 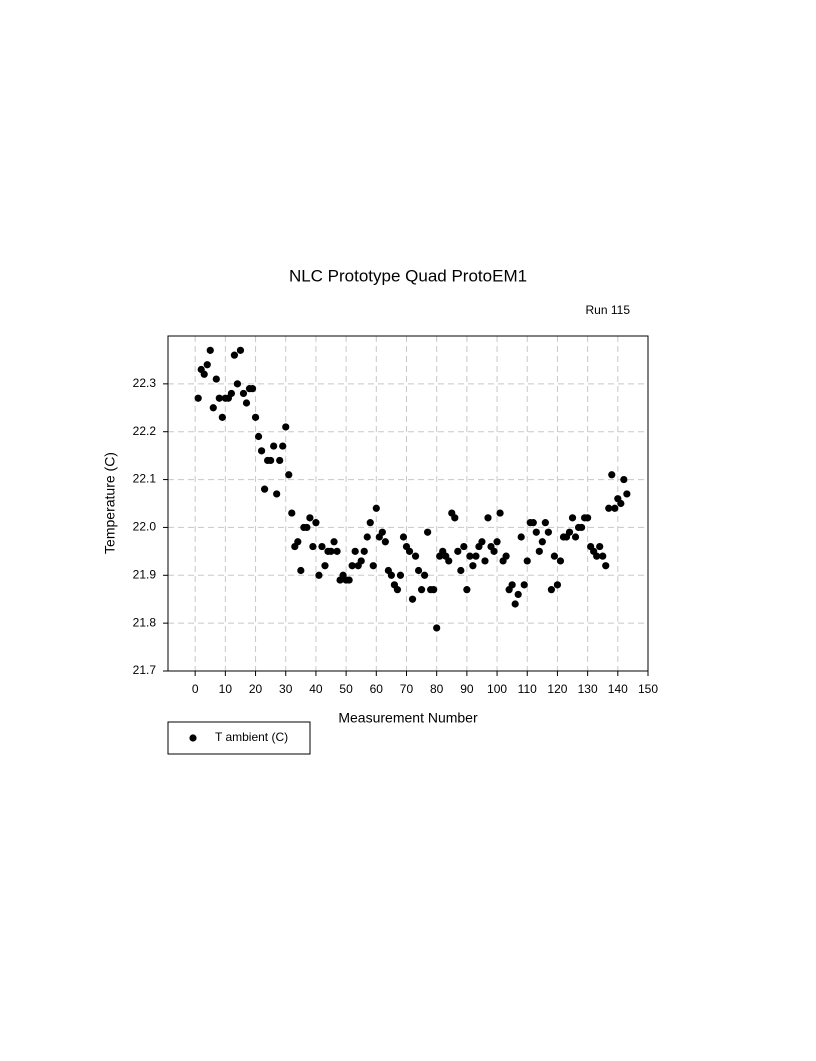 I want to click on x-tick-label: 130, so click(x=588, y=689).